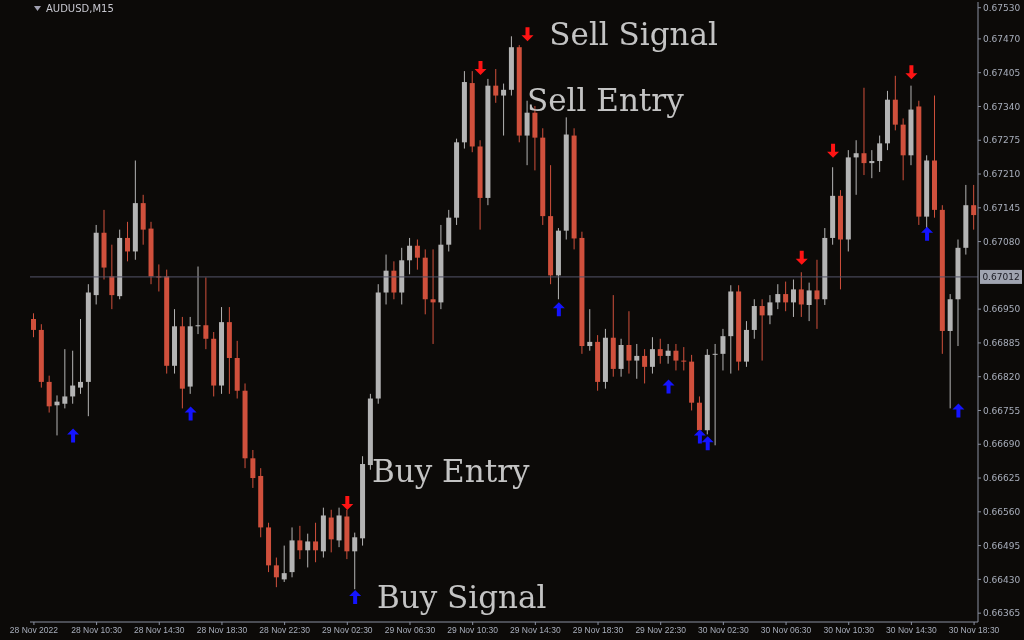 The width and height of the screenshot is (1024, 640). I want to click on y-tick-label: 0.66560, so click(1002, 512).